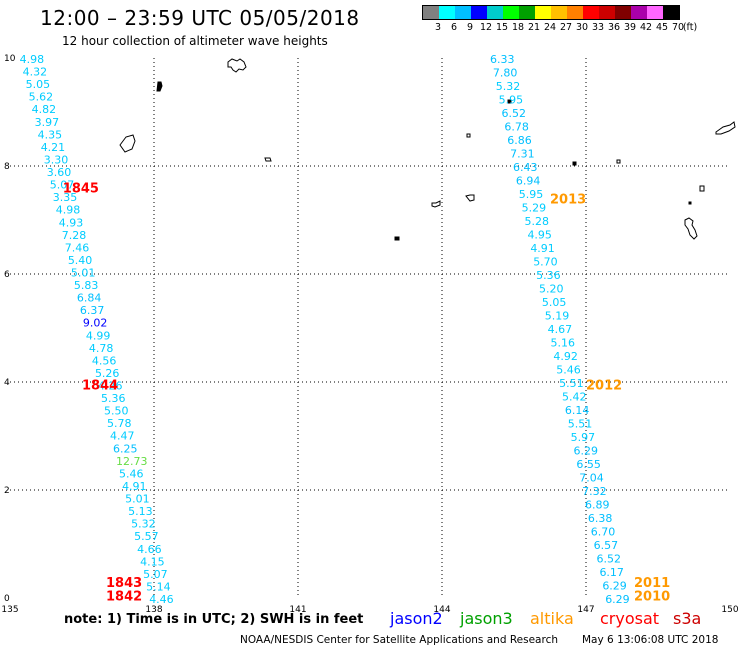 The width and height of the screenshot is (740, 650). What do you see at coordinates (50, 134) in the screenshot?
I see `wave-height-value: 4.35` at bounding box center [50, 134].